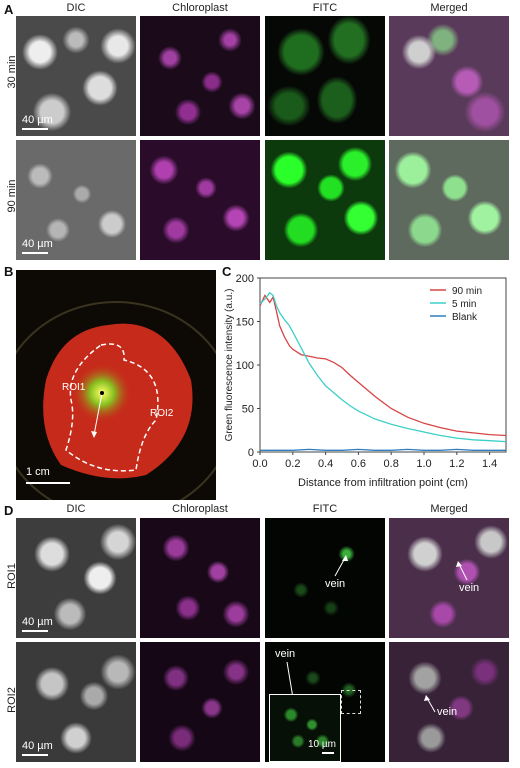 The width and height of the screenshot is (520, 768). I want to click on panel-b-scale-bar-label: 1 cm, so click(38, 472).